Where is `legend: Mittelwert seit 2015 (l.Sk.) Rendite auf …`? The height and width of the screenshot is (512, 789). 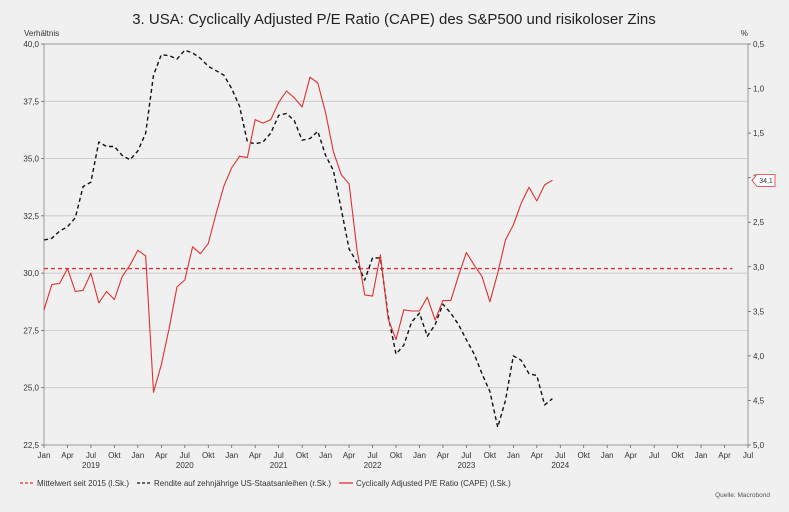
legend: Mittelwert seit 2015 (l.Sk.) Rendite auf … is located at coordinates (265, 483).